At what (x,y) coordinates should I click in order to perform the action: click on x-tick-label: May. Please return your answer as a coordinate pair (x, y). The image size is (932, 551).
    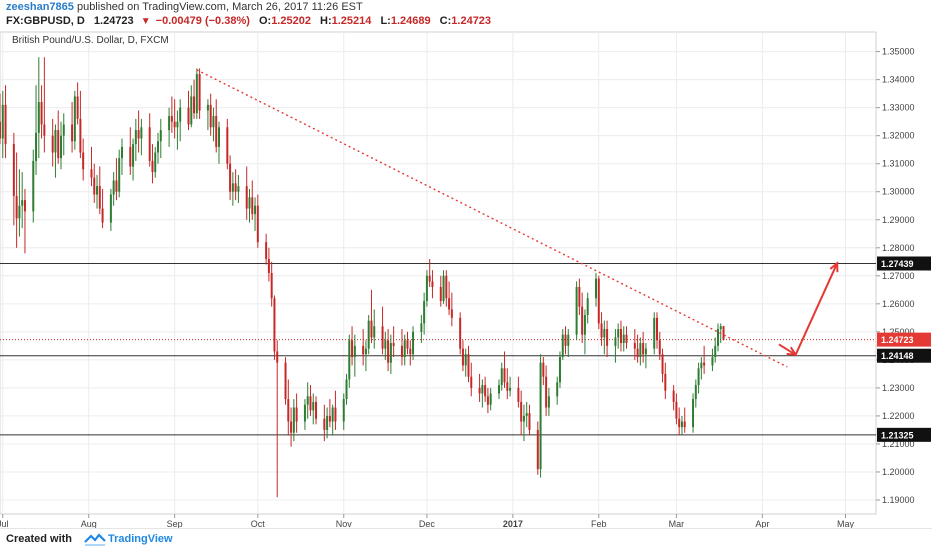
    Looking at the image, I should click on (846, 523).